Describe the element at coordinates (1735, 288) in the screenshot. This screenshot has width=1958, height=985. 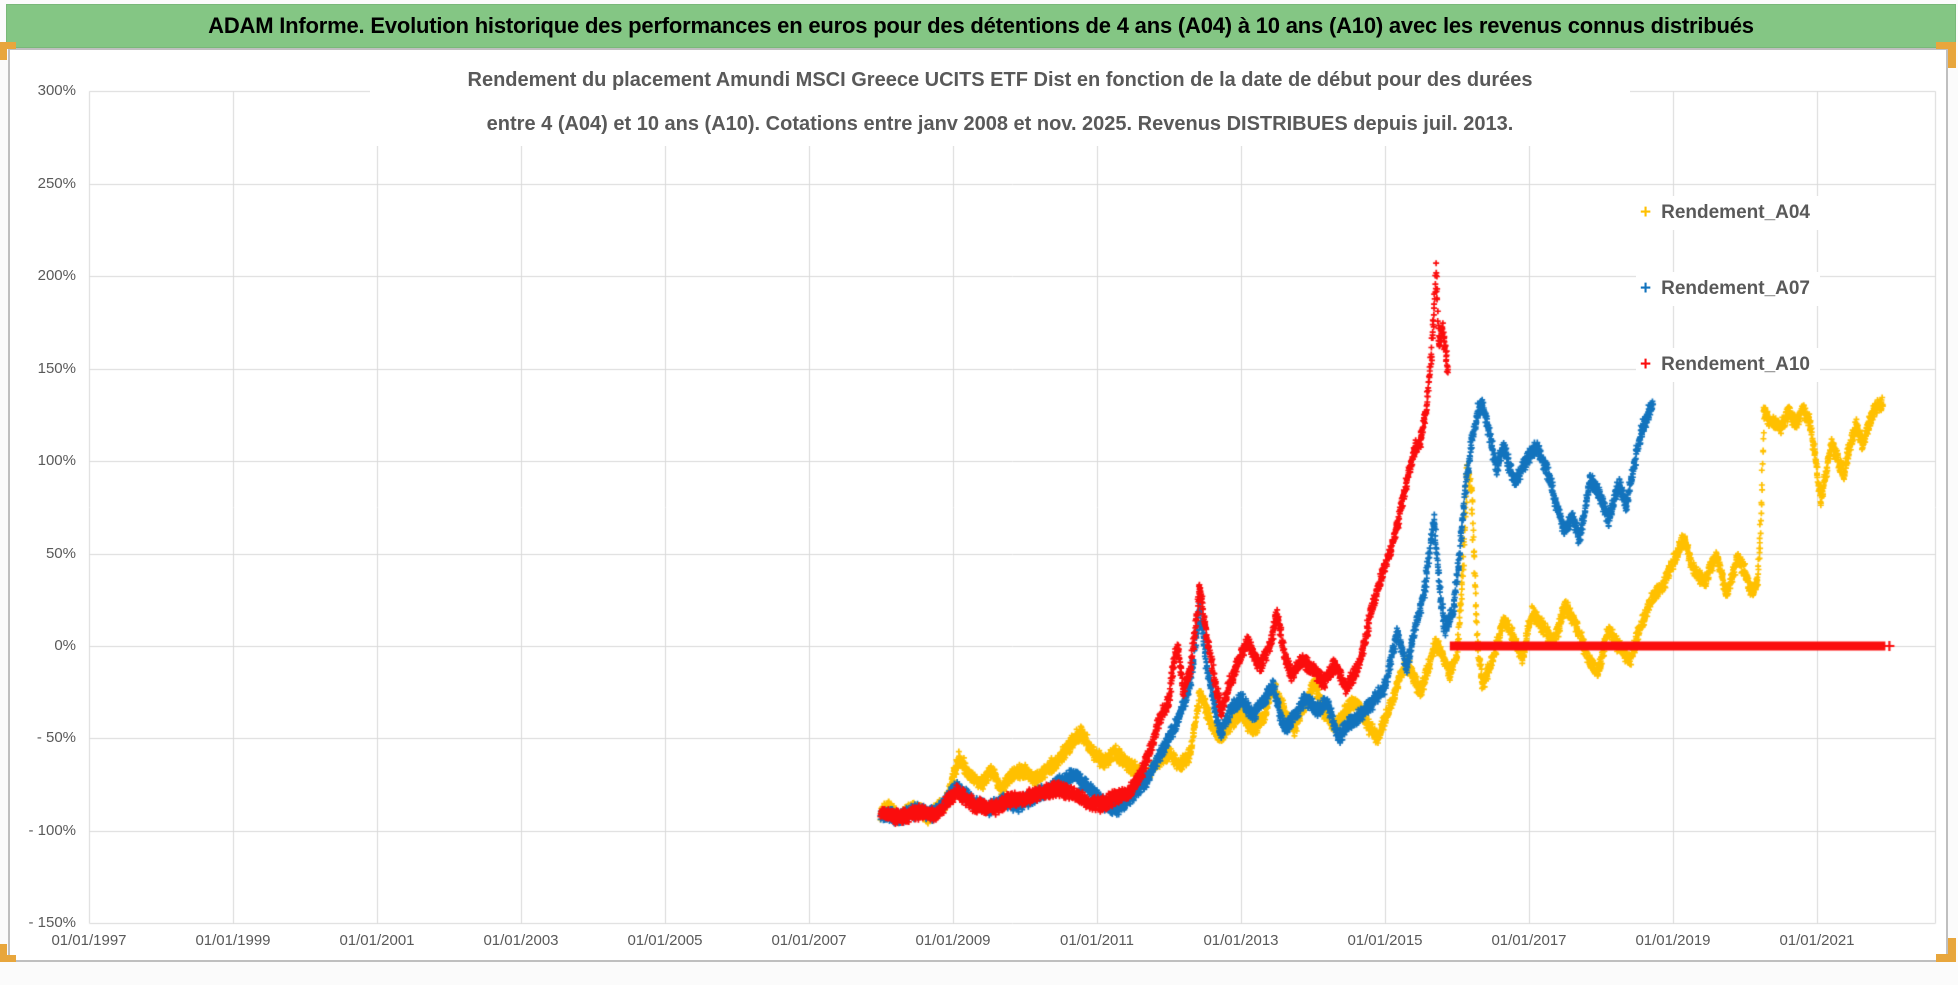
I see `legend-label: Rendement_A07` at that location.